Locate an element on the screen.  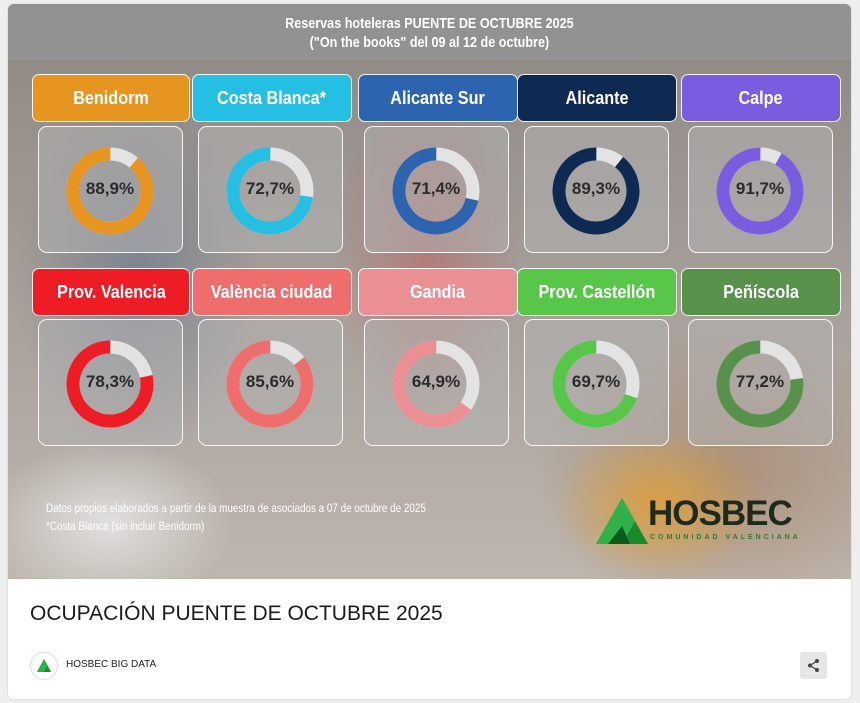
region-label-text: Calpe is located at coordinates (761, 97).